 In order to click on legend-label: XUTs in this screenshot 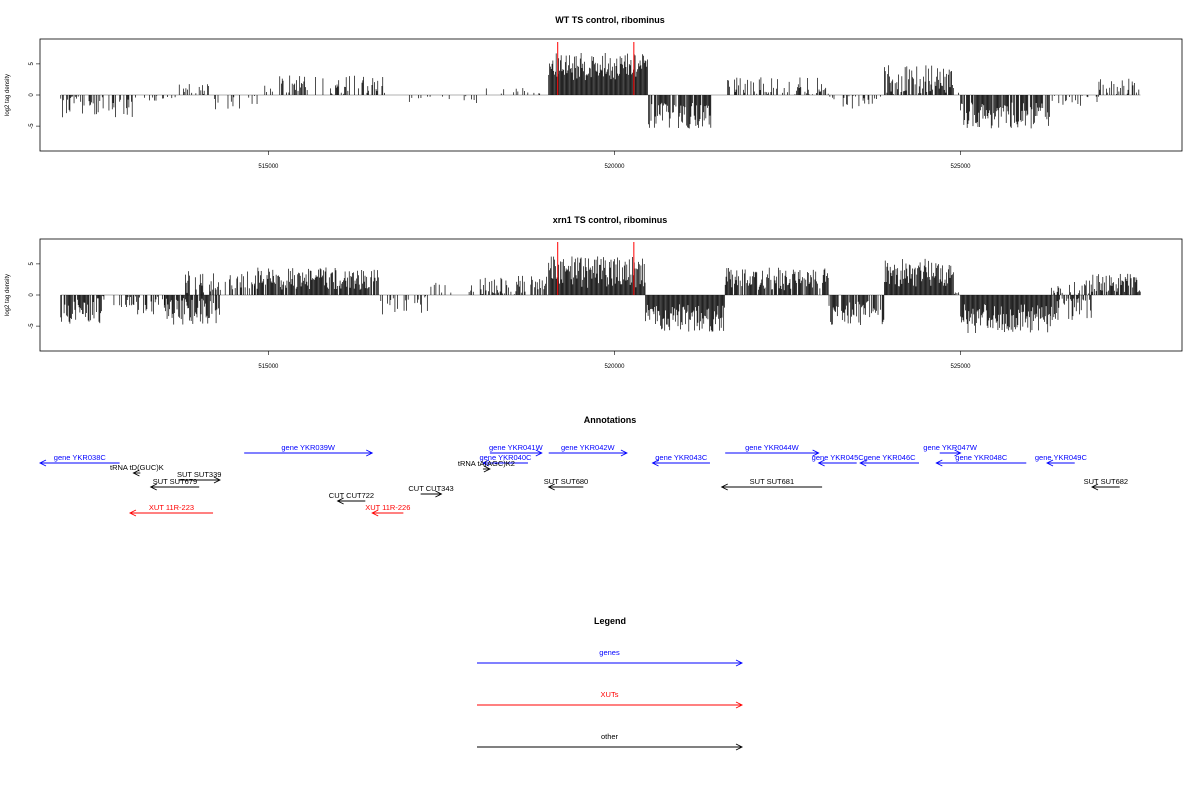, I will do `click(610, 694)`.